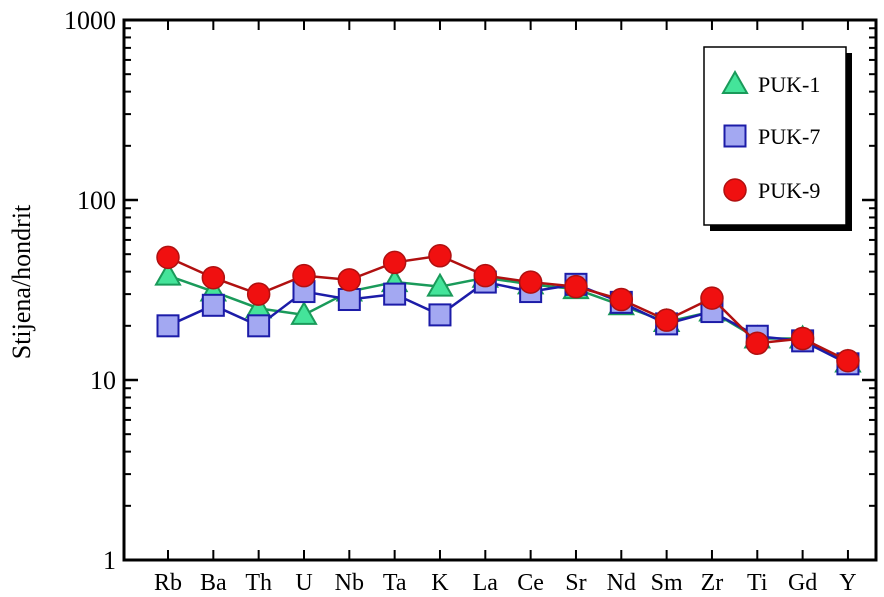 This screenshot has width=884, height=597. I want to click on x-category-label: Ce, so click(530, 583).